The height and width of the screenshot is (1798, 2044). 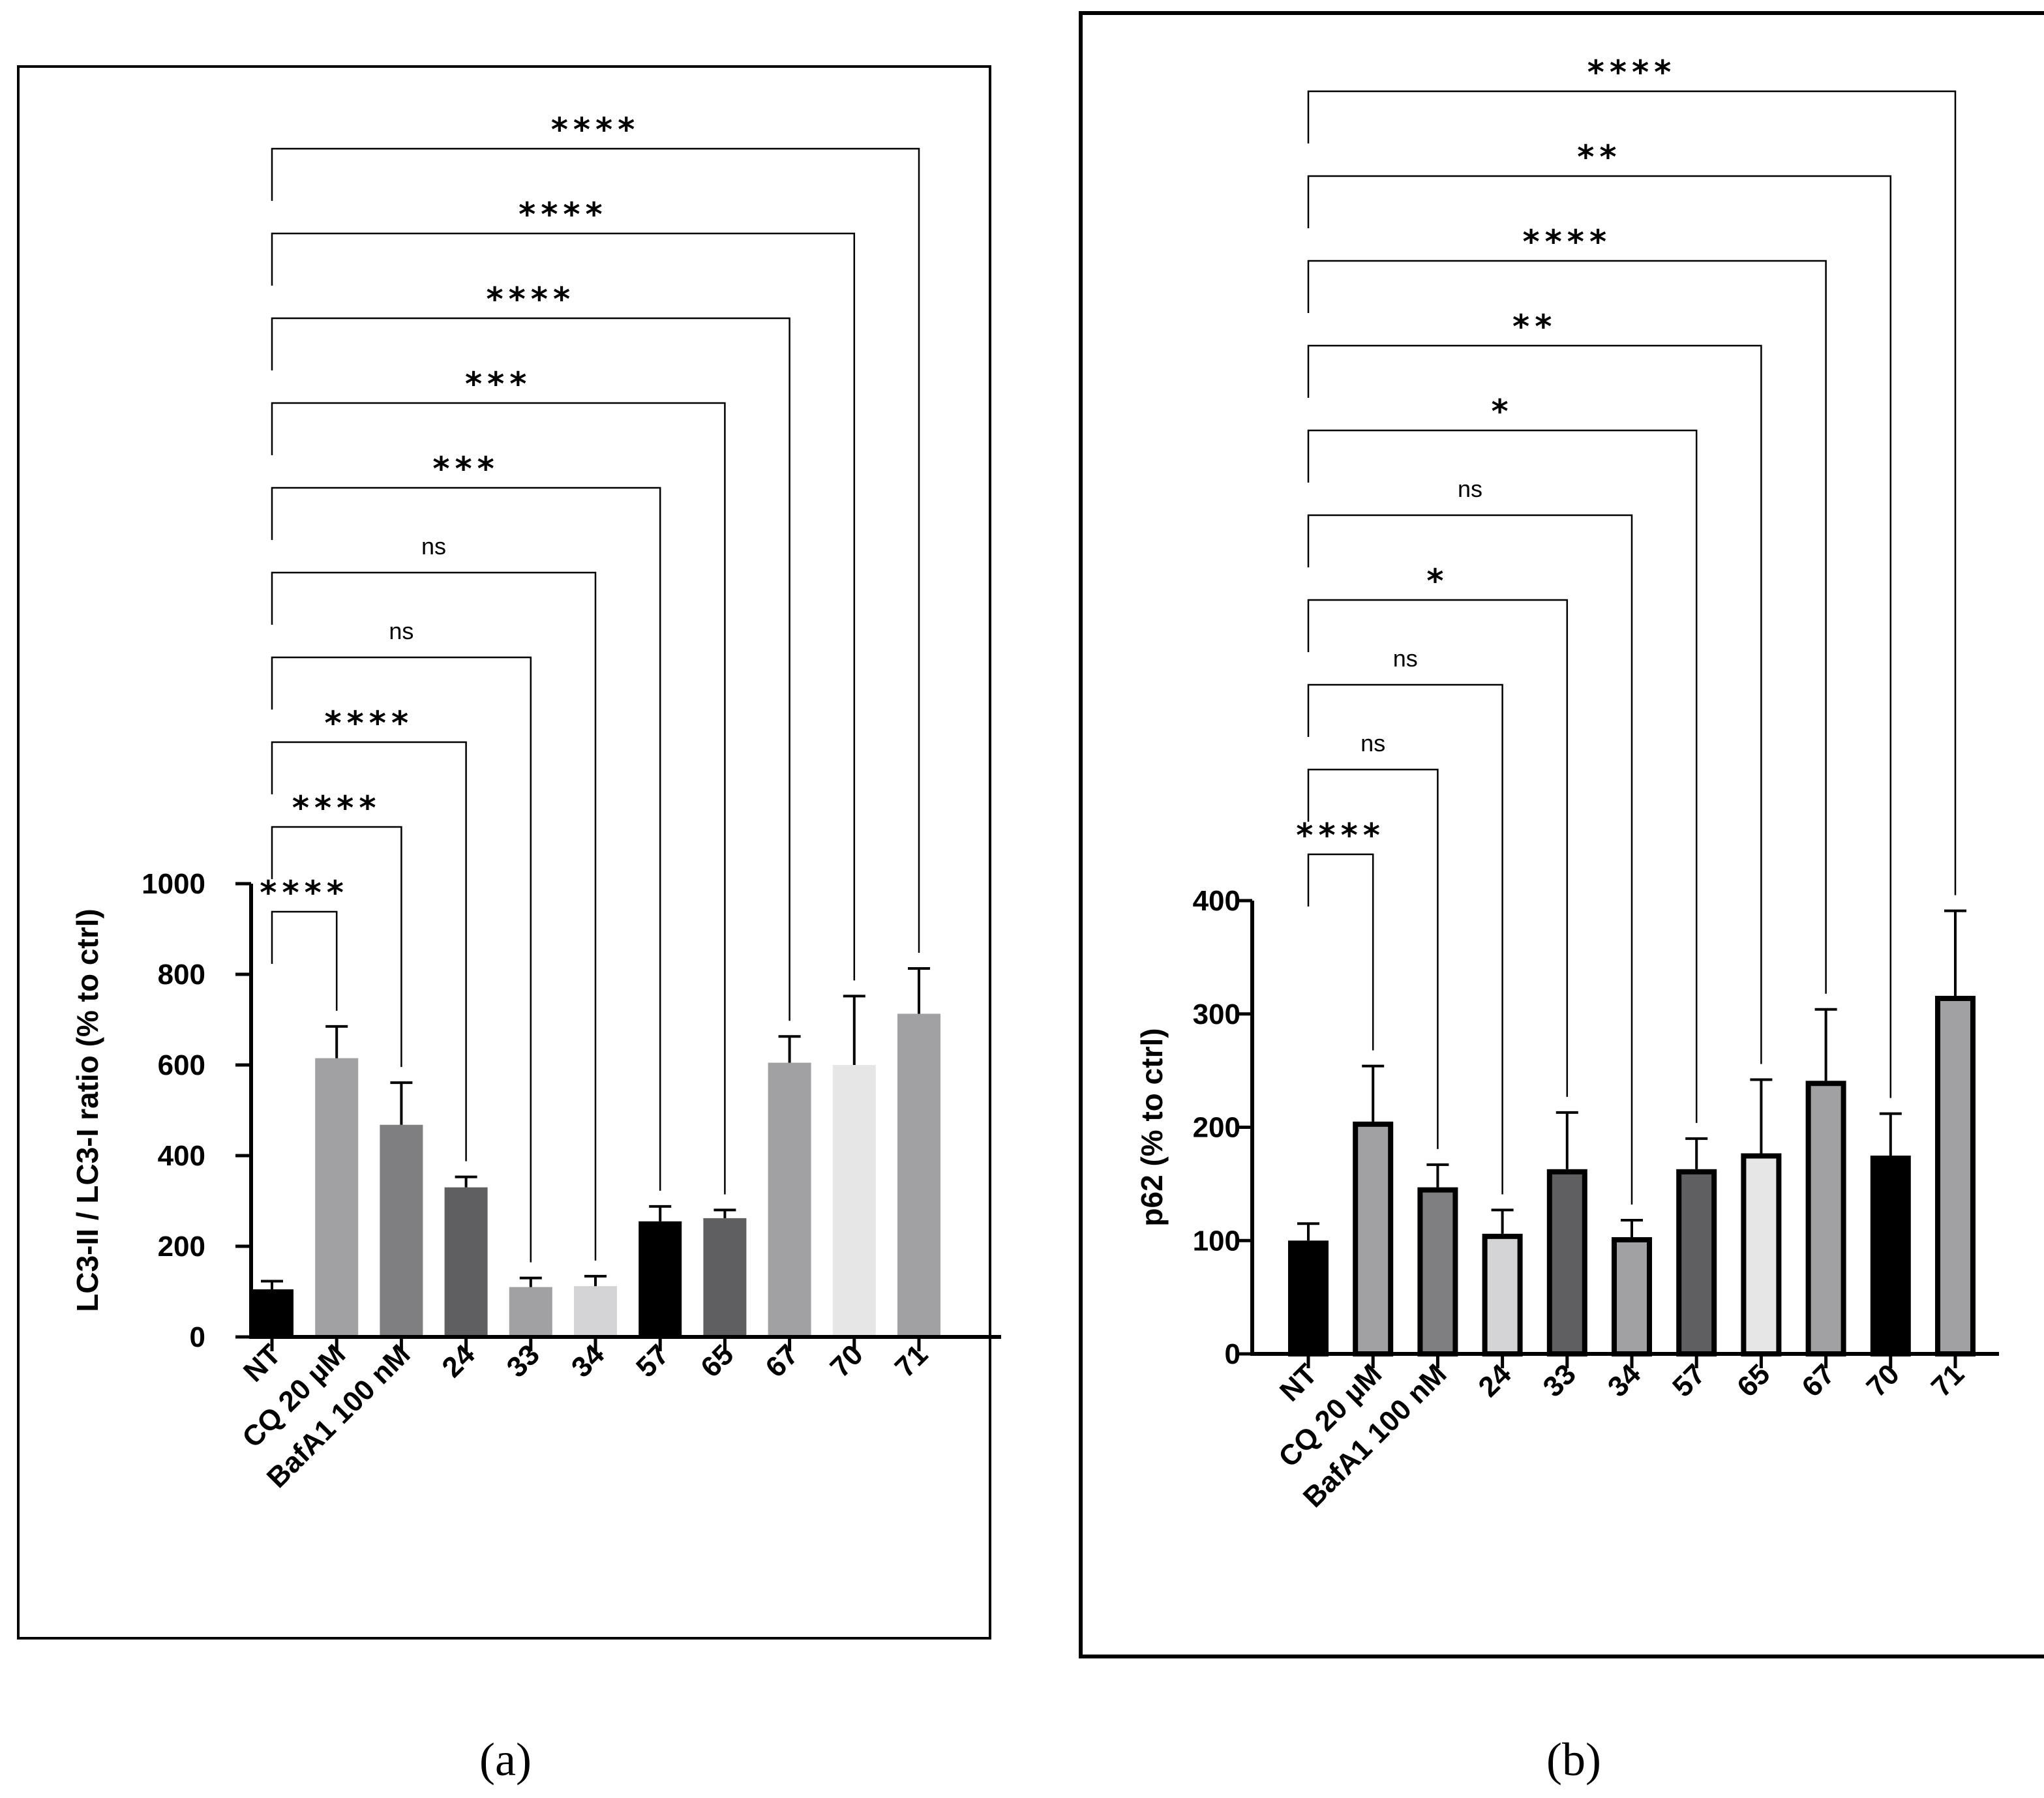 I want to click on panel-a-significance-label-6: ***, so click(x=465, y=469).